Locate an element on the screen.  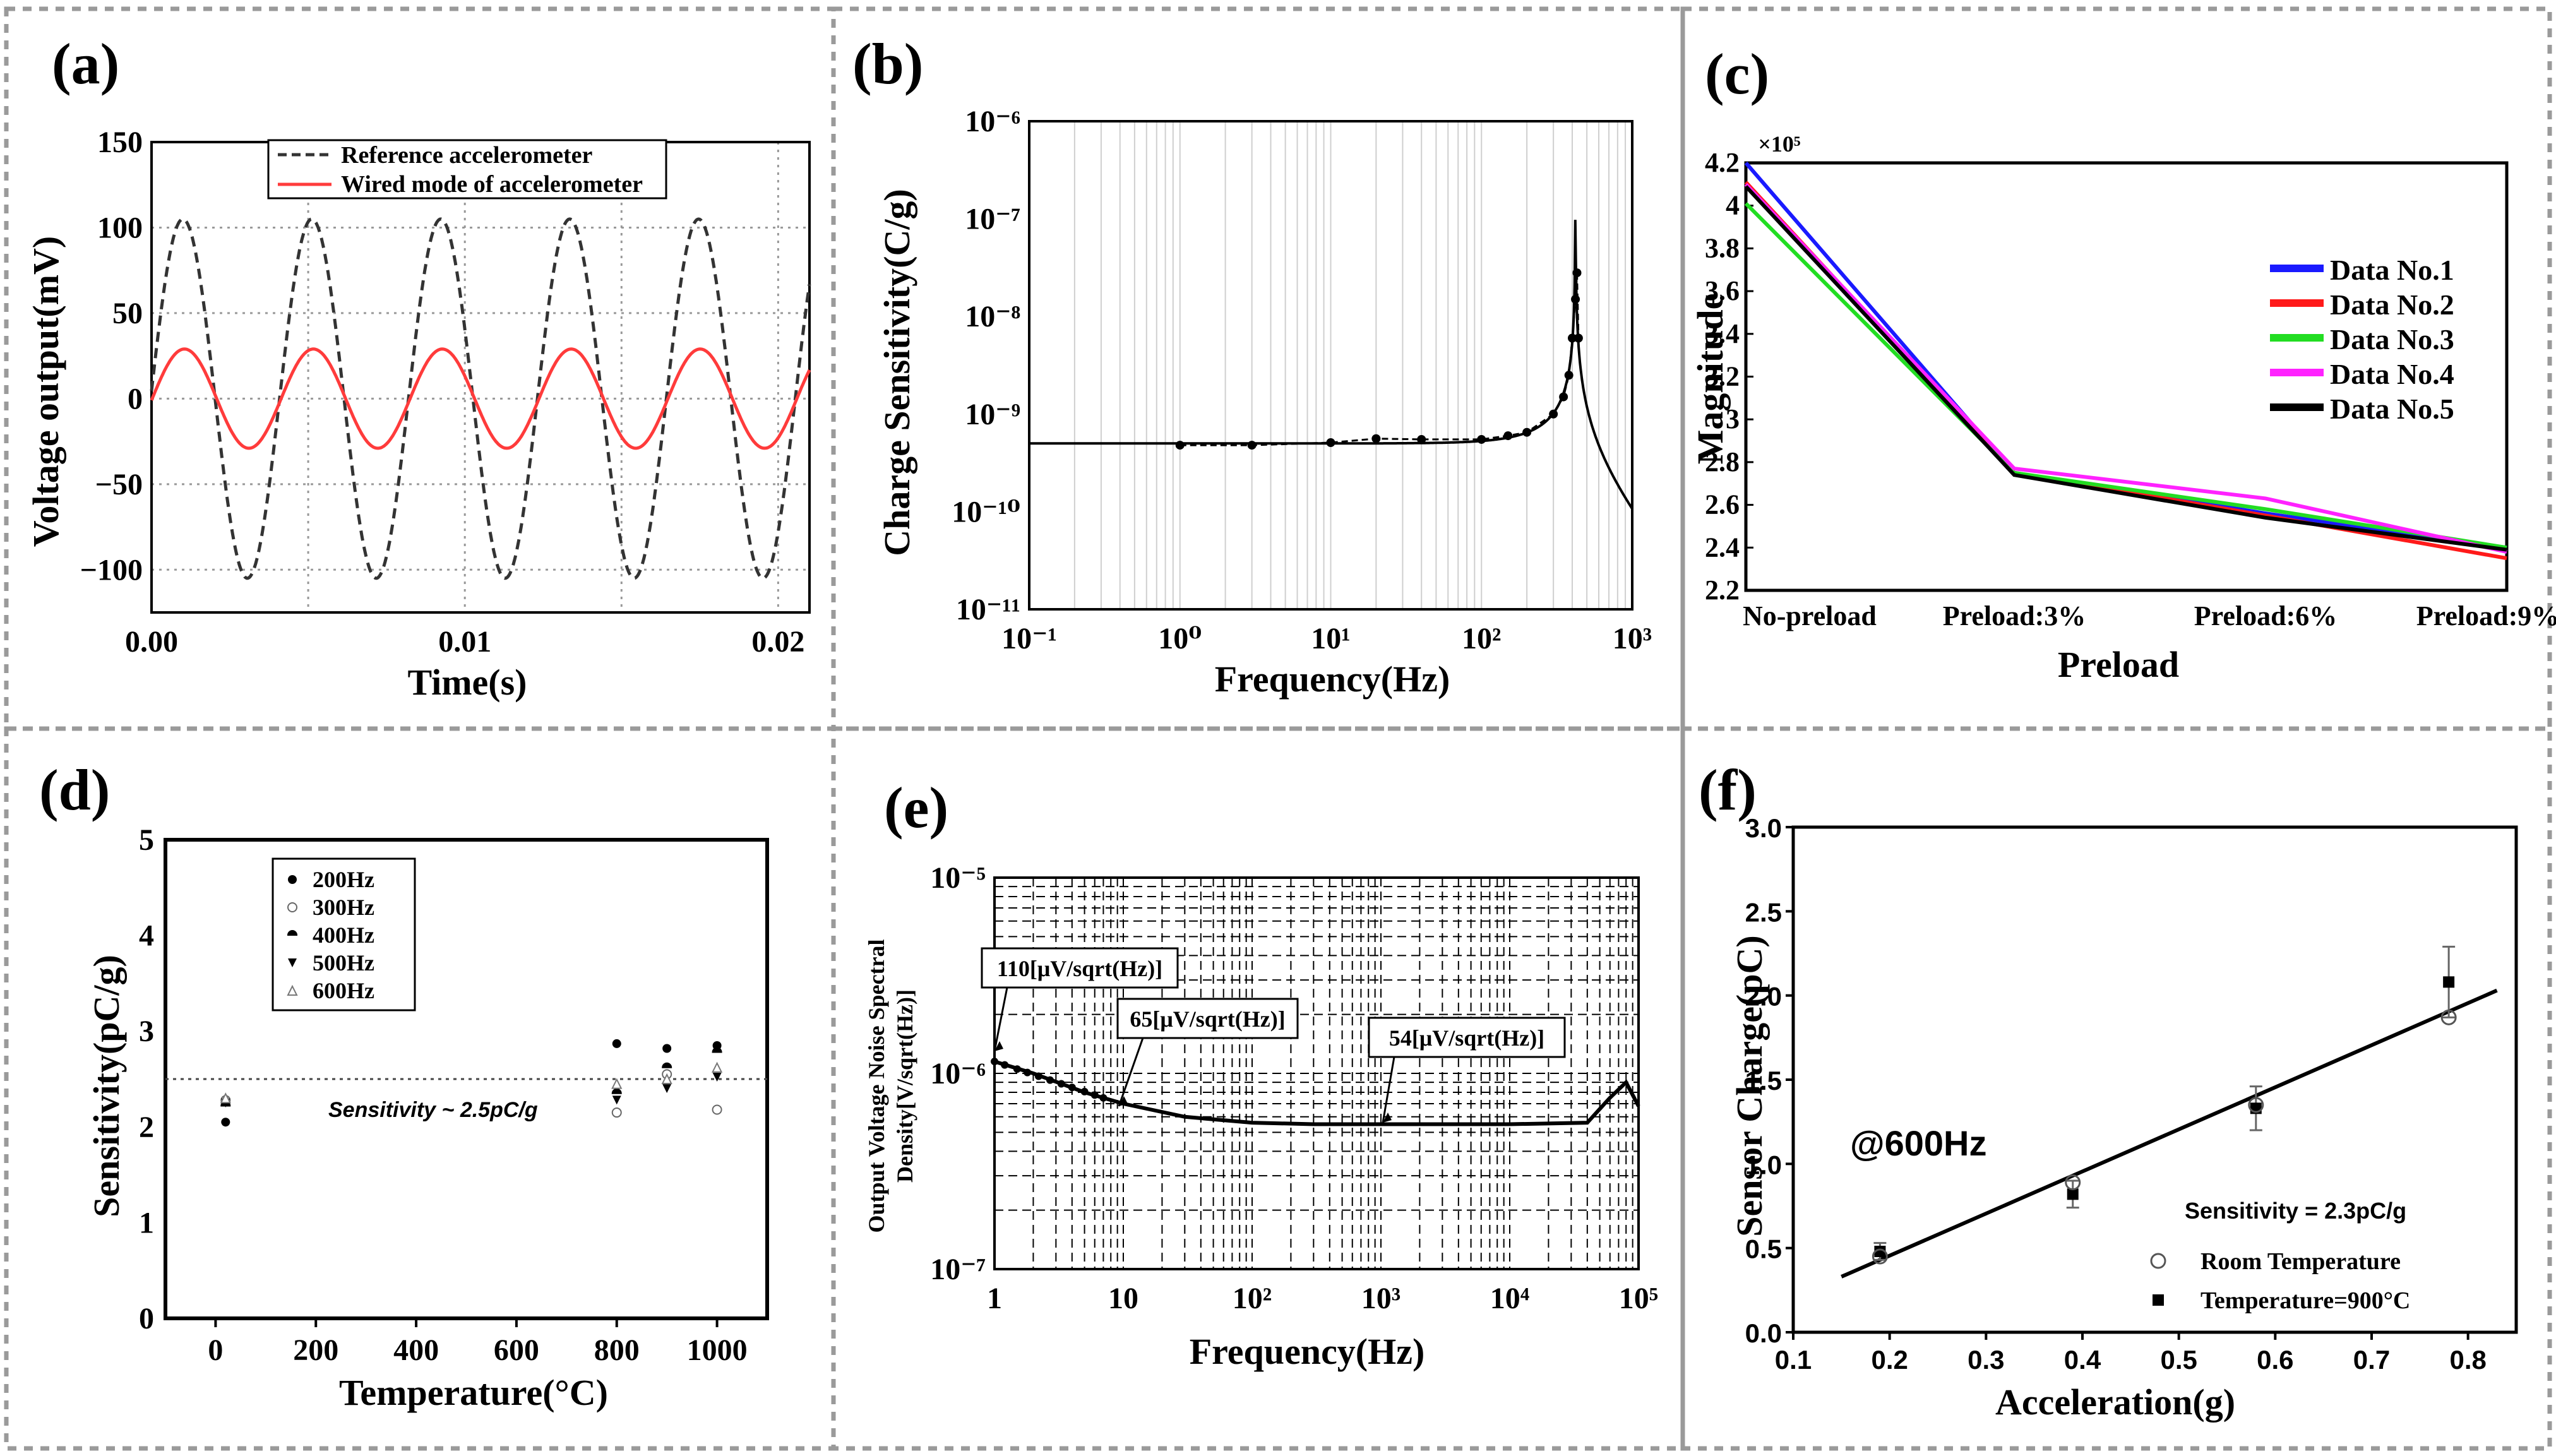
series-wired-mode is located at coordinates (480, 398).